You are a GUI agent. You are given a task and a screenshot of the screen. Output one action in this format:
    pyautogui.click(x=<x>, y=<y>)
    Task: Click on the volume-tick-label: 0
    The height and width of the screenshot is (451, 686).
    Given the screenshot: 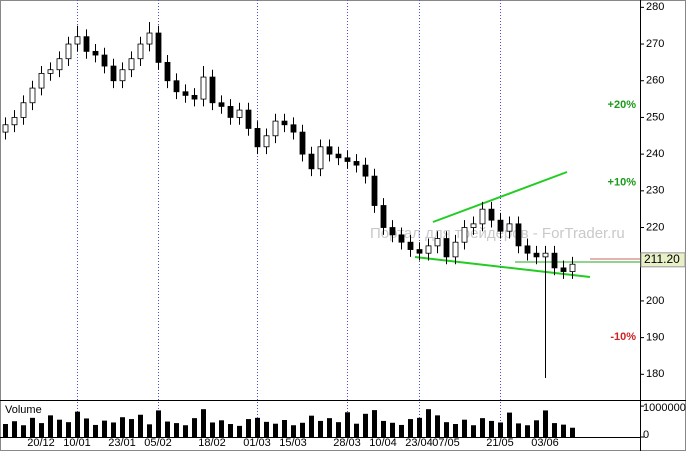 What is the action you would take?
    pyautogui.click(x=646, y=435)
    